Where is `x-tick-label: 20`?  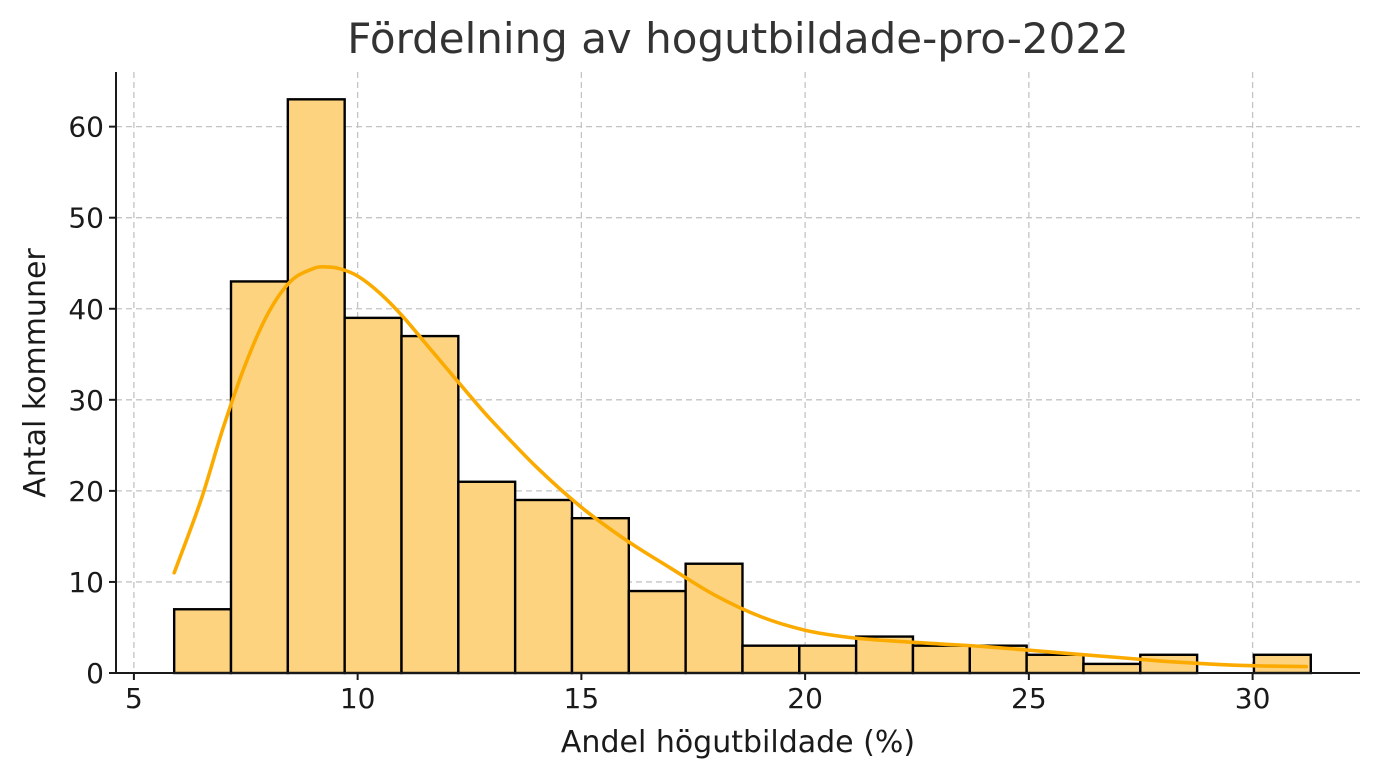
x-tick-label: 20 is located at coordinates (805, 698).